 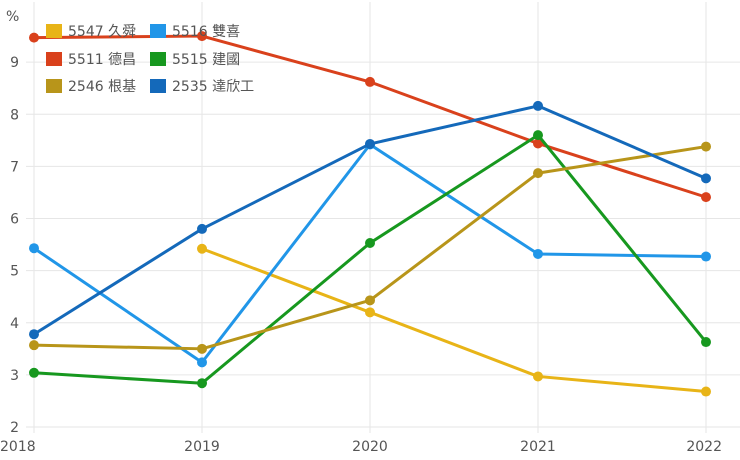 I want to click on x-tick-label: 2018, so click(x=18, y=447).